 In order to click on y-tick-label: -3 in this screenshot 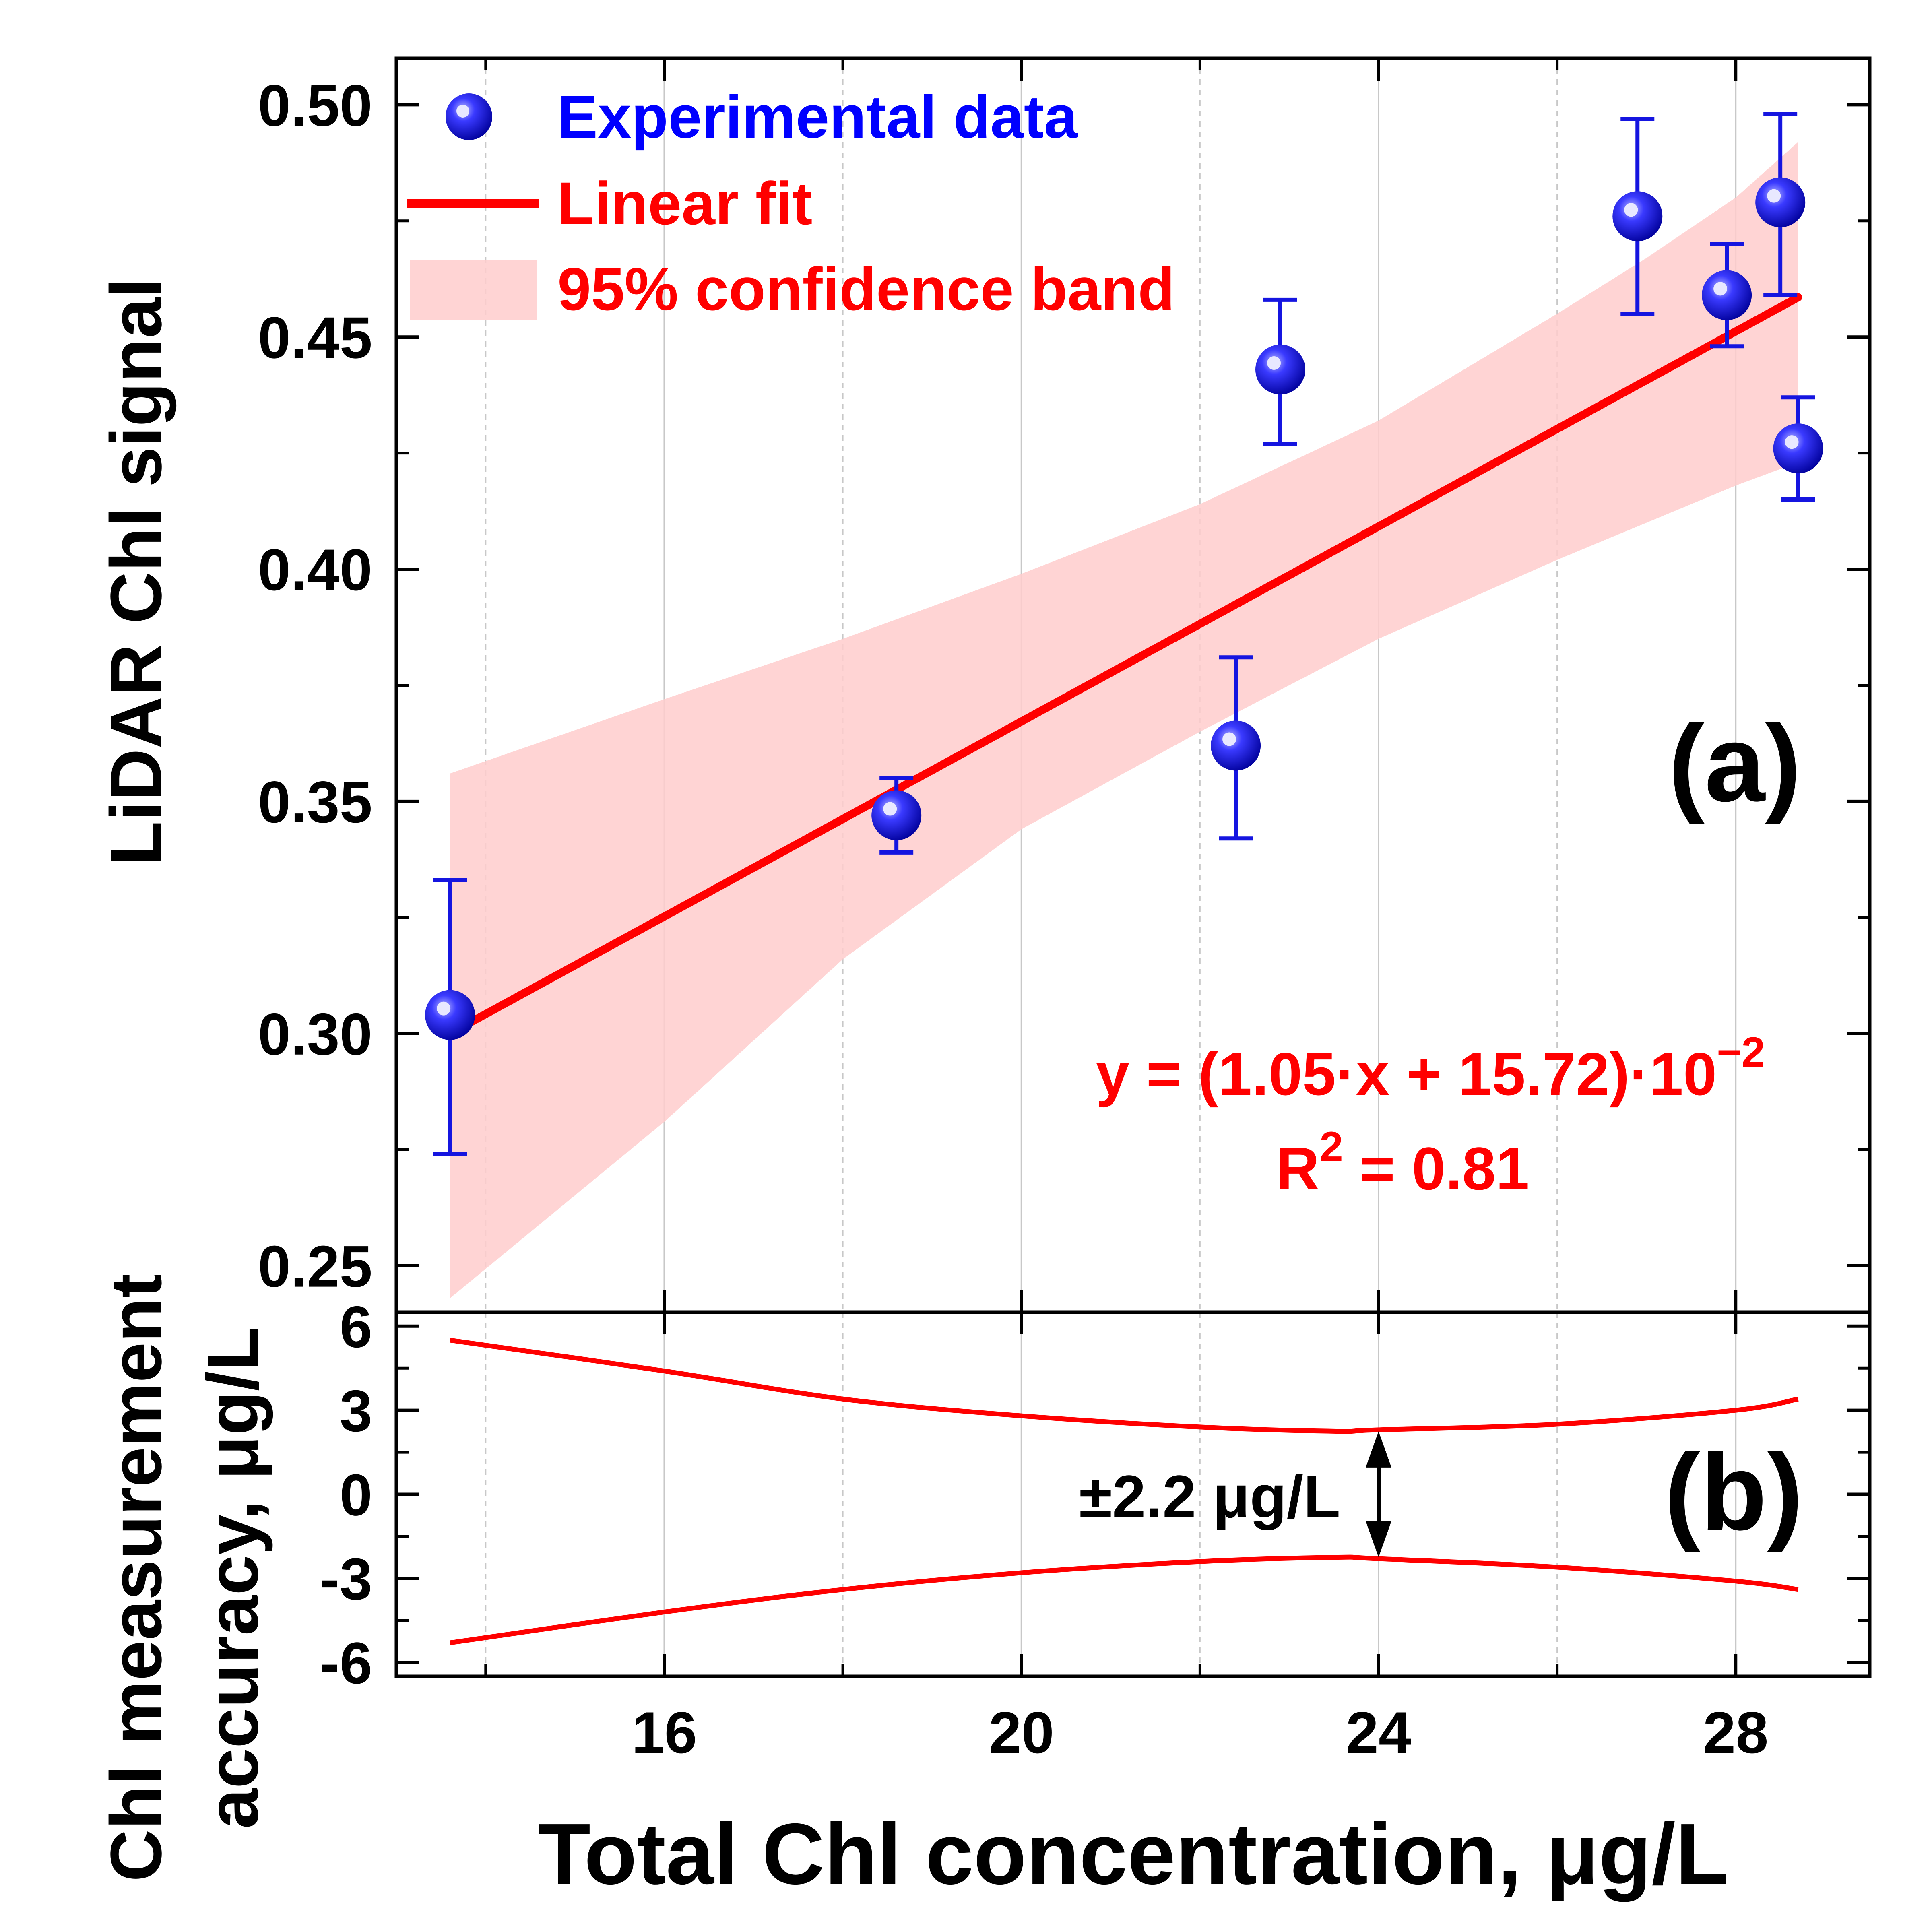, I will do `click(346, 1579)`.